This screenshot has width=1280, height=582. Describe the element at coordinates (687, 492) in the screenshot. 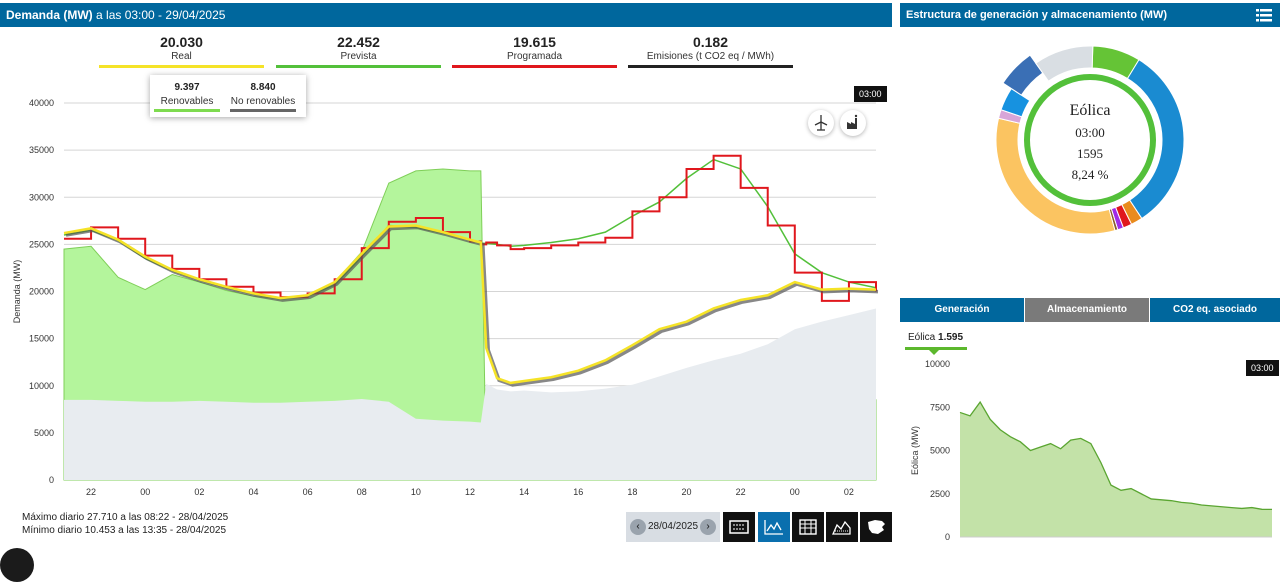

I see `x-tick-label: 20` at that location.